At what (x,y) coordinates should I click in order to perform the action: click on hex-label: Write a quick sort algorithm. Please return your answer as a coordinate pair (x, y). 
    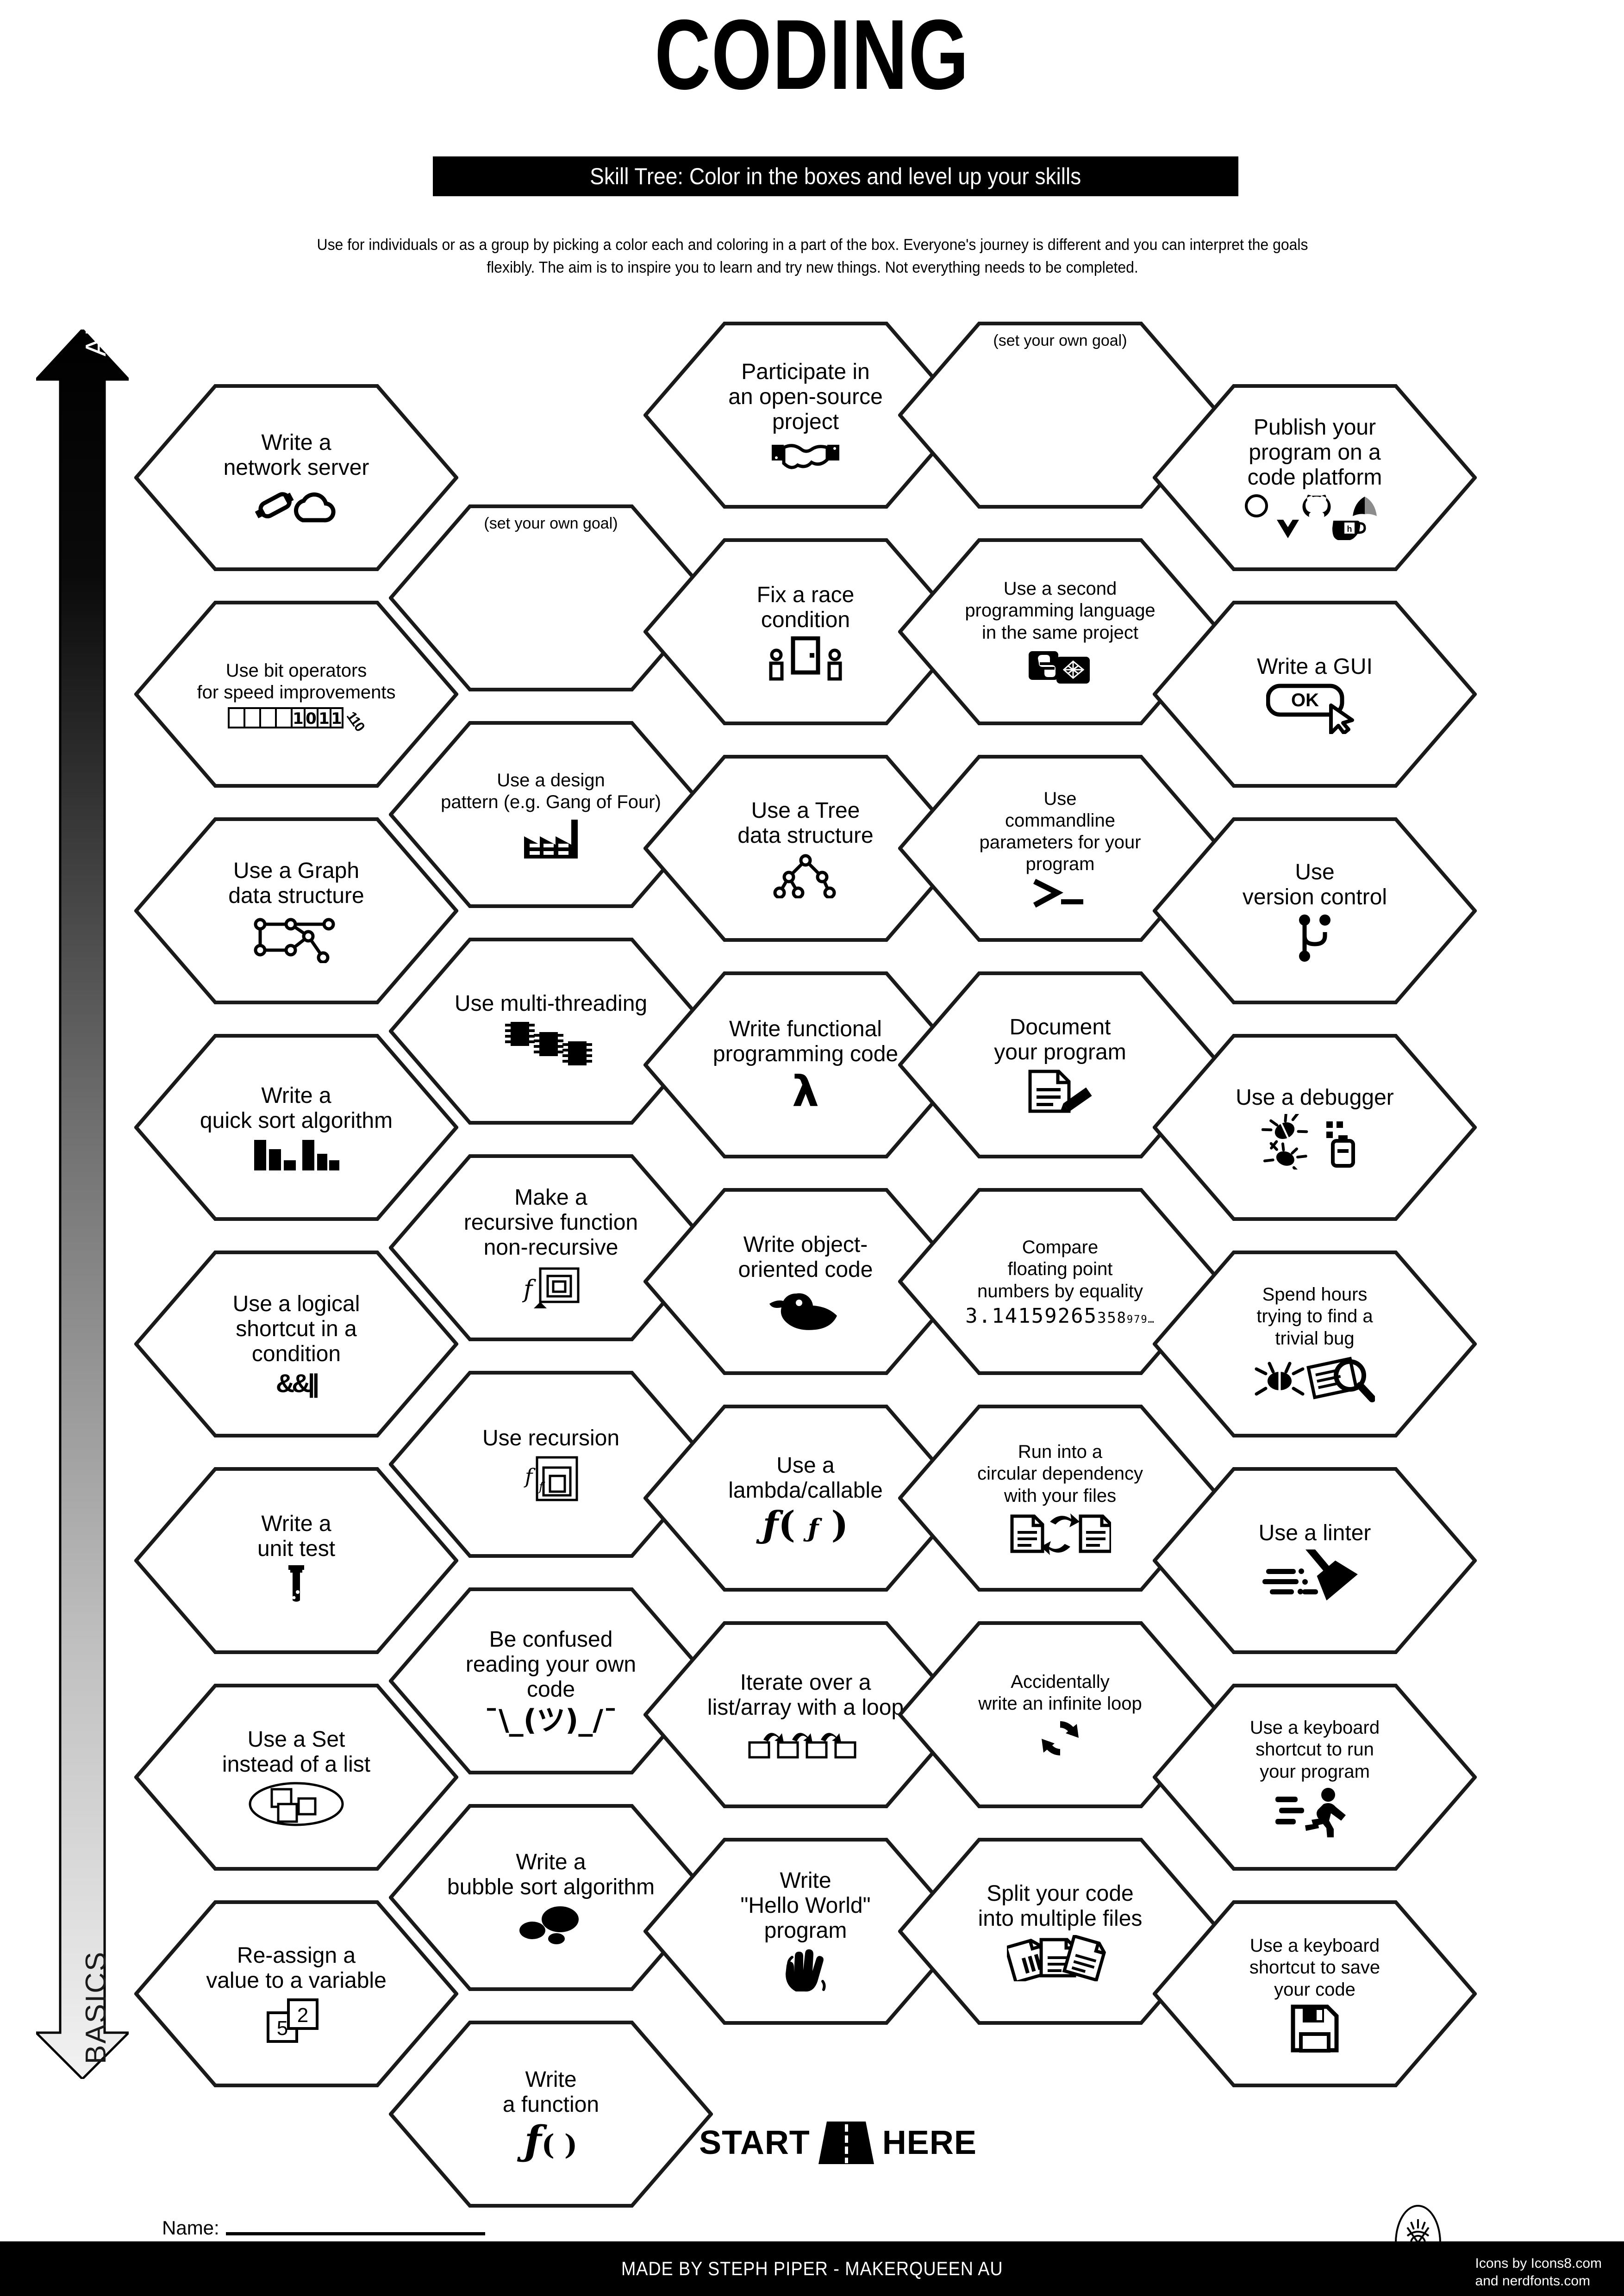
    Looking at the image, I should click on (296, 1108).